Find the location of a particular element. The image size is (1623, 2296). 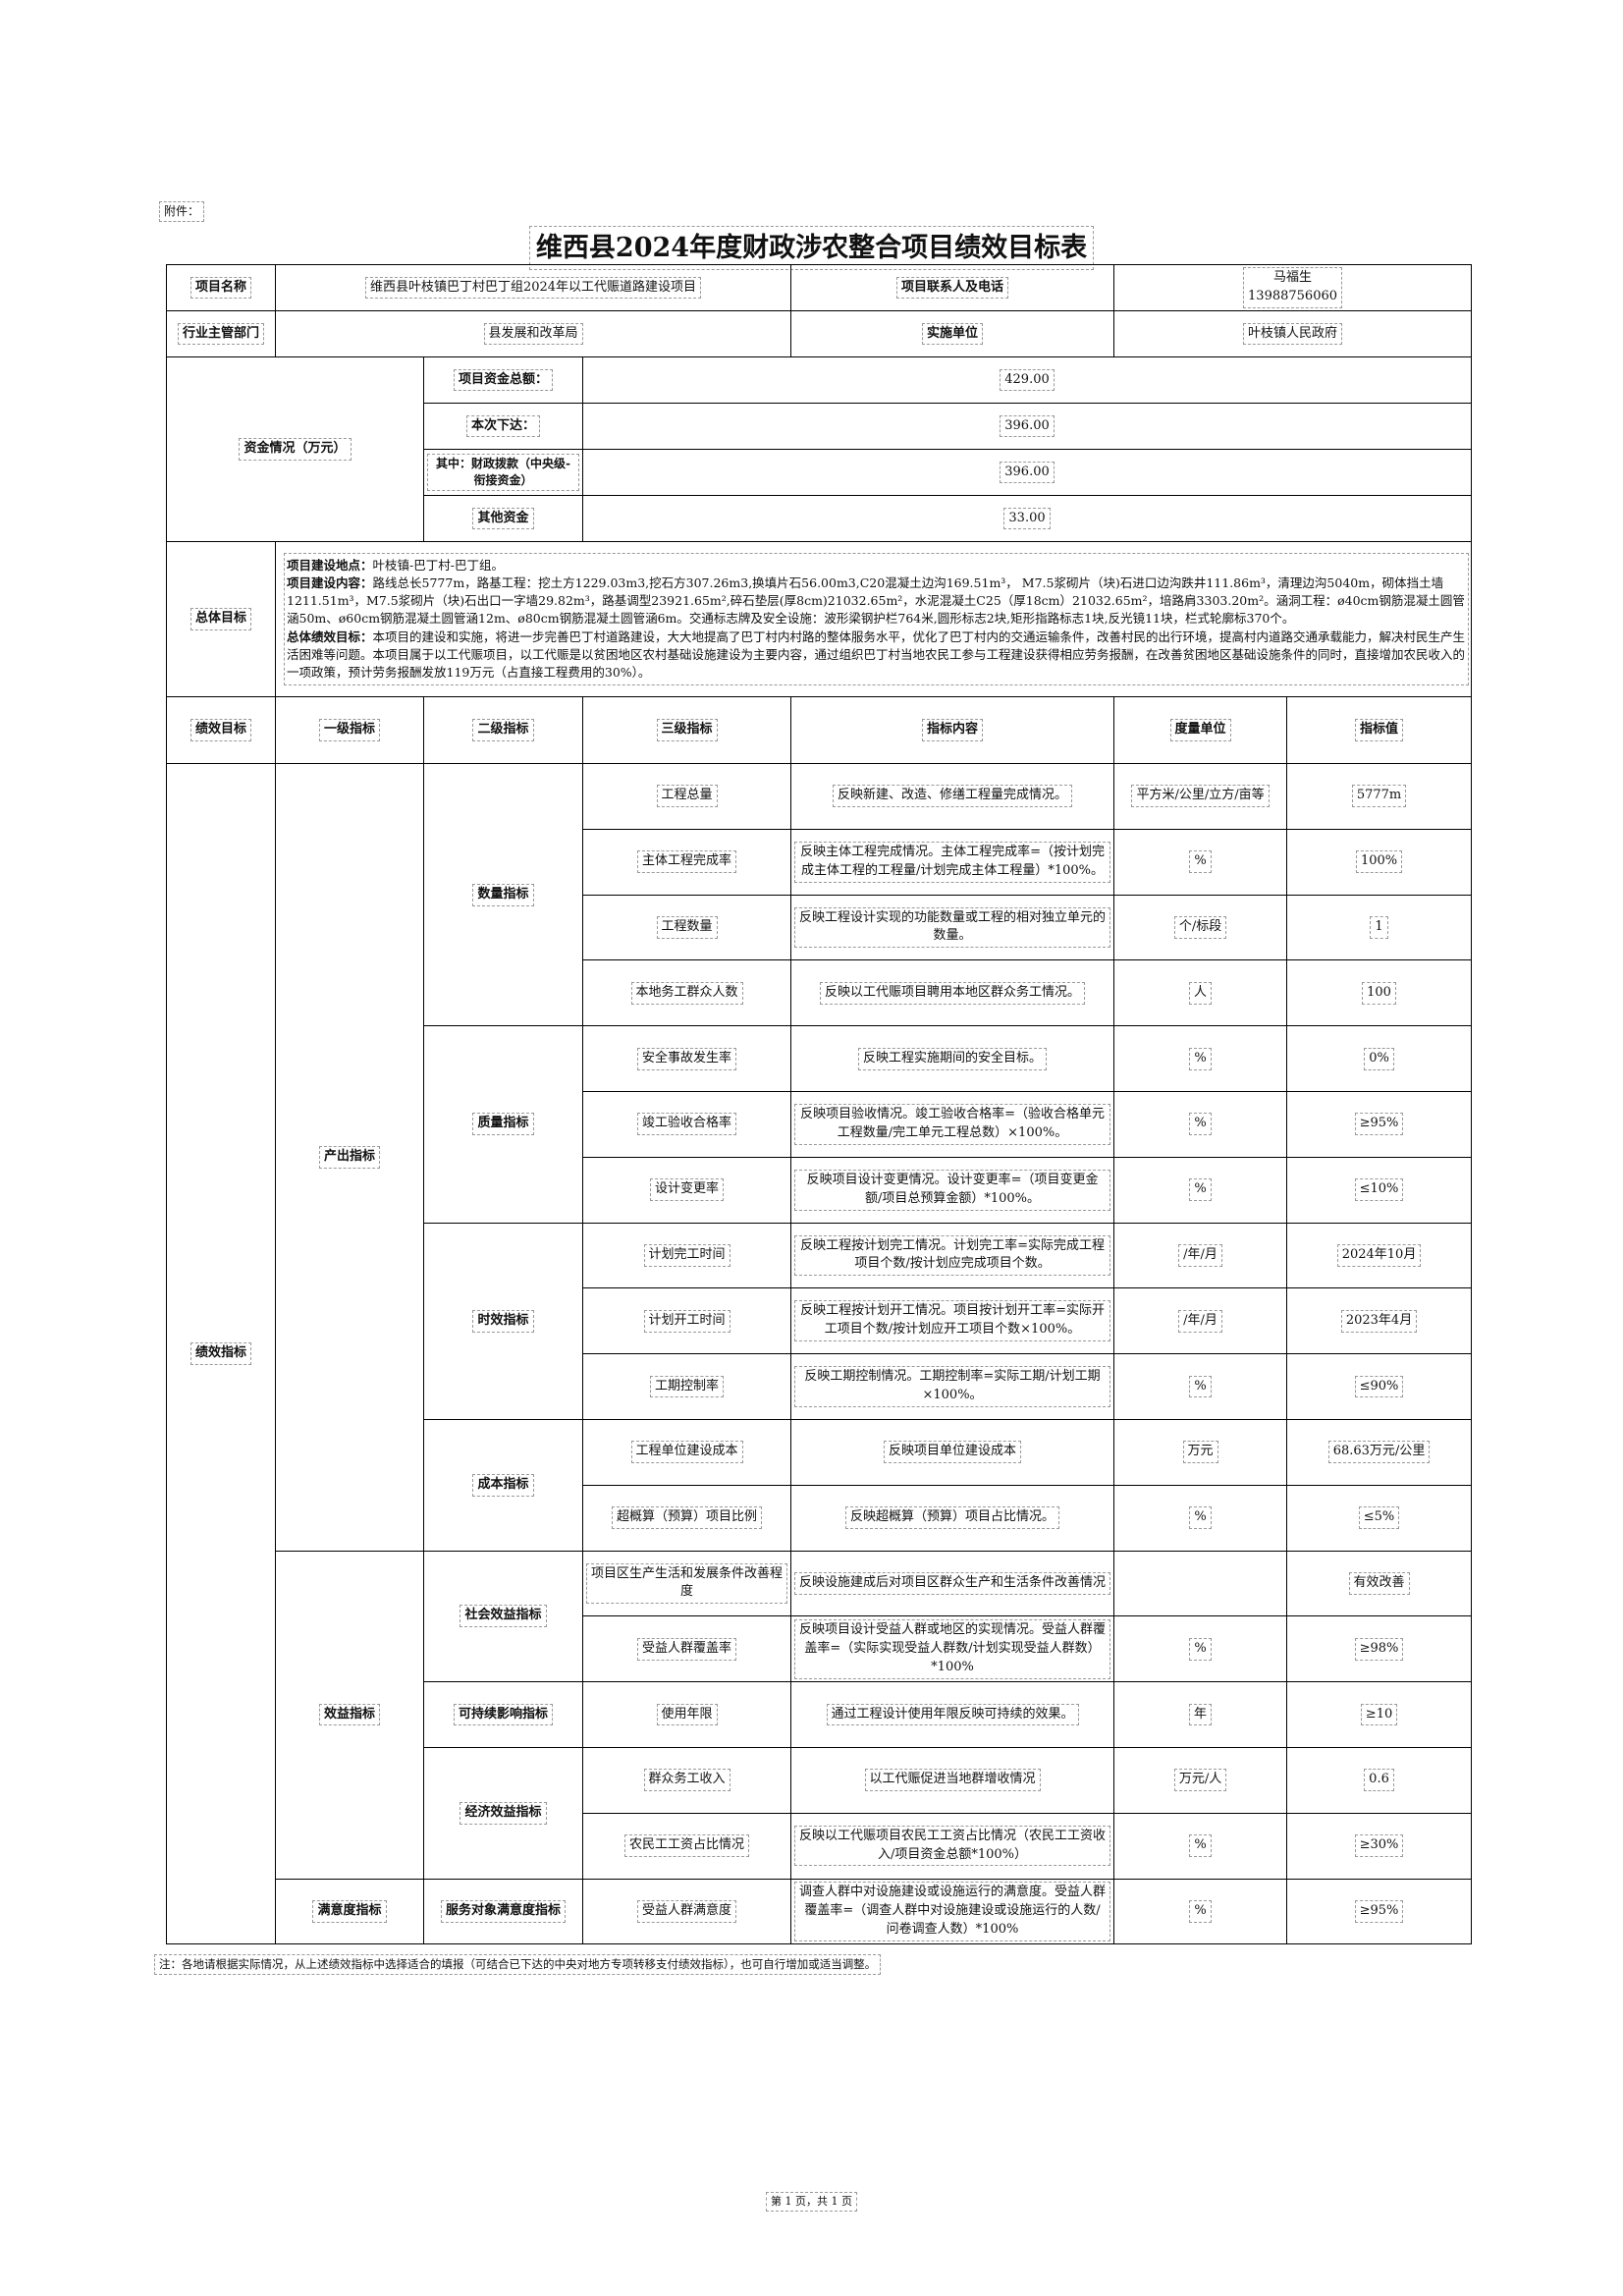

indicator-value: 5777m is located at coordinates (1380, 796).